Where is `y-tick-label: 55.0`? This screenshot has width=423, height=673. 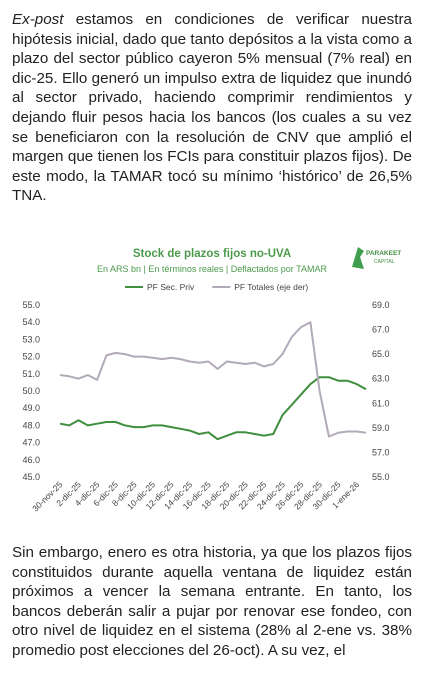
y-tick-label: 55.0 is located at coordinates (31, 305).